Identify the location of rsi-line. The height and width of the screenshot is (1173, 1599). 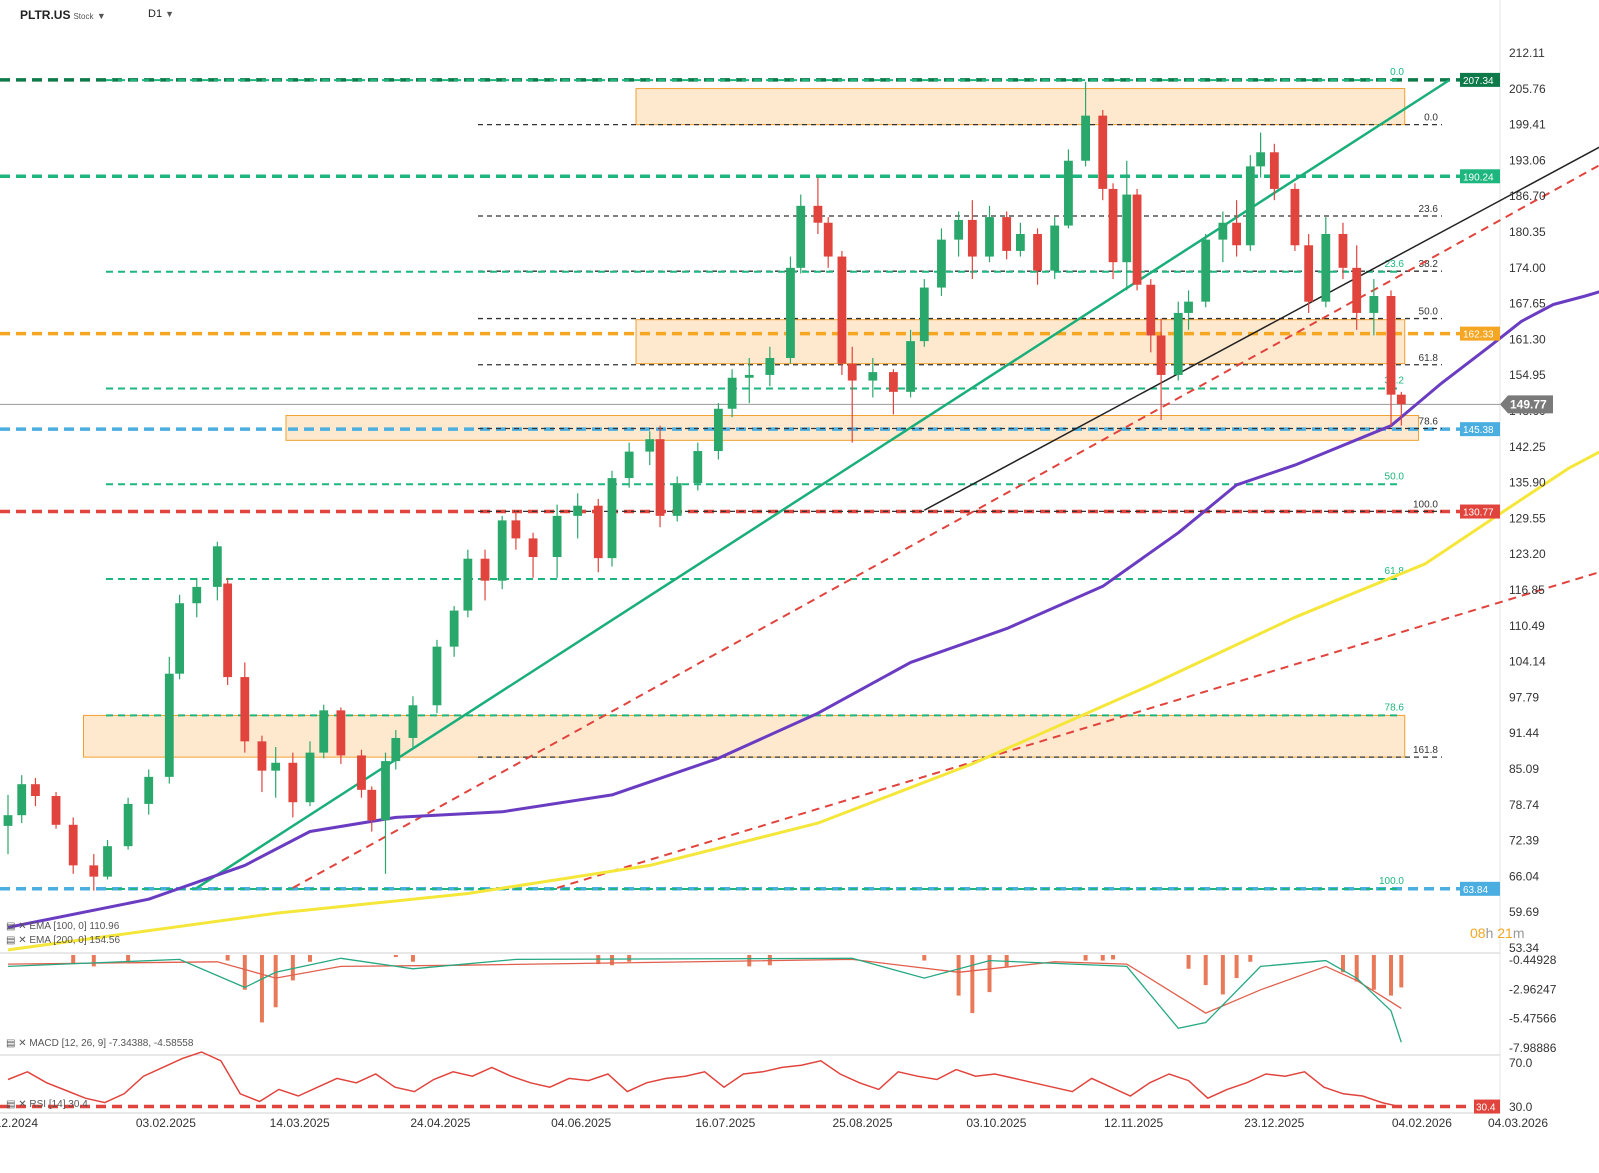
(704, 1079).